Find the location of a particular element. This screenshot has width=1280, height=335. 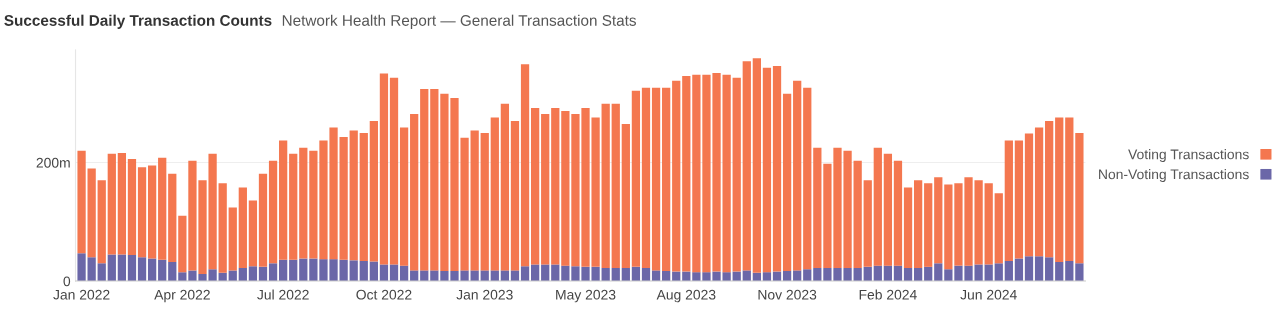

legend-label: Non-Voting Transactions is located at coordinates (1174, 175).